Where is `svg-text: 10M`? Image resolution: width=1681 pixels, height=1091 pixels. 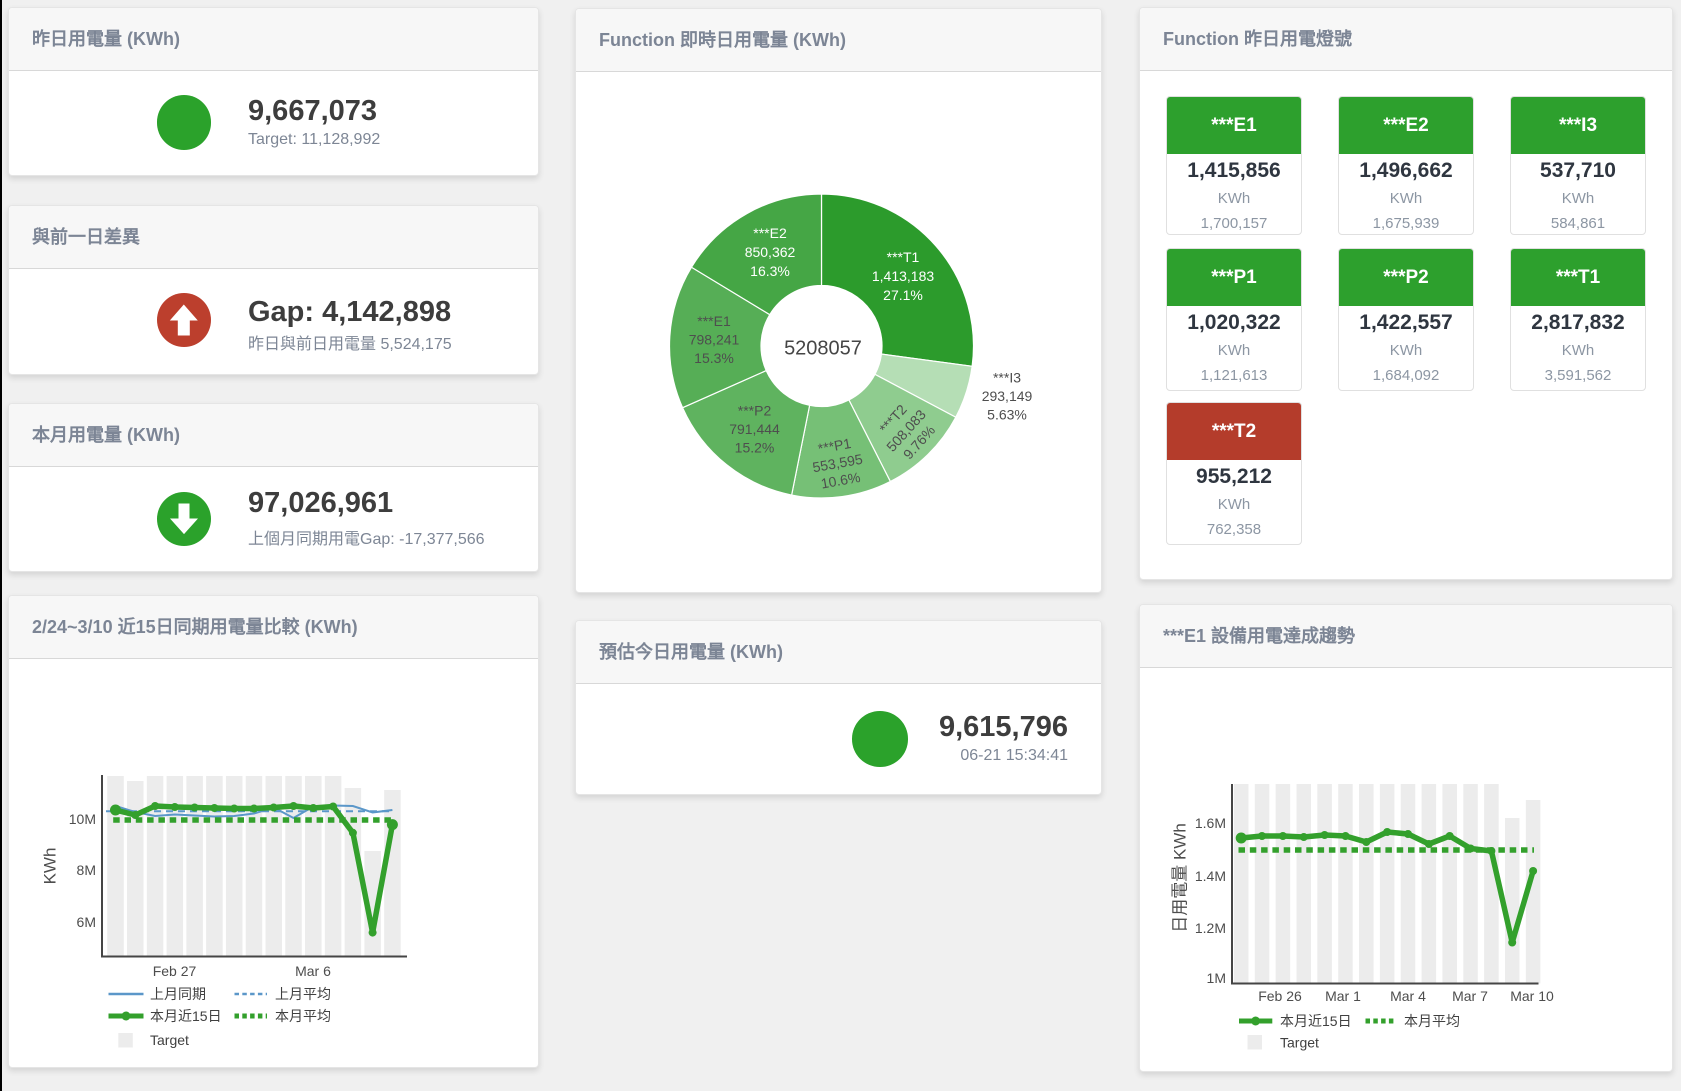 svg-text: 10M is located at coordinates (82, 819).